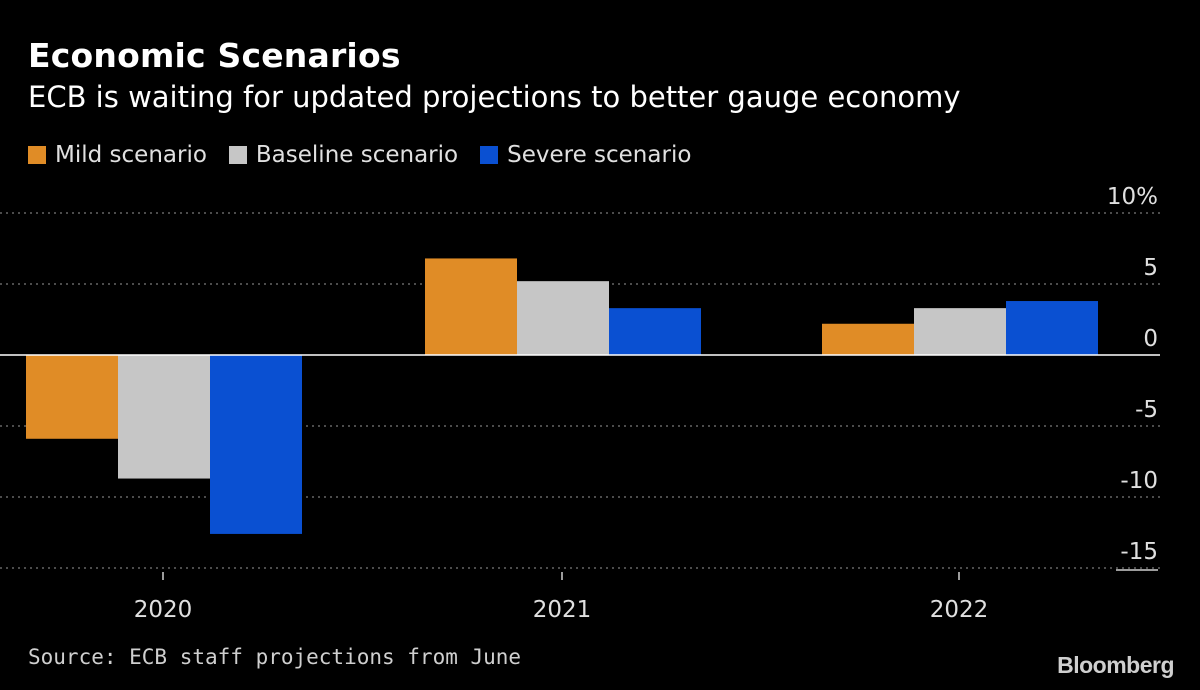 This screenshot has width=1200, height=690. Describe the element at coordinates (655, 331) in the screenshot. I see `bar-2021-severe` at that location.